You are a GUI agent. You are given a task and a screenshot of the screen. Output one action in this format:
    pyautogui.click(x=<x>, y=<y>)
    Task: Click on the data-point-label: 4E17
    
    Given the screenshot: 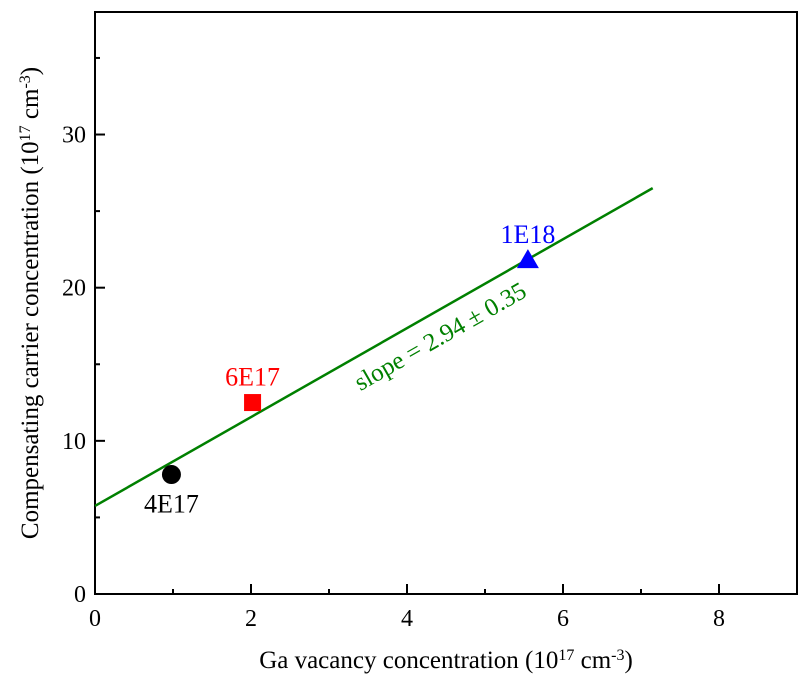 What is the action you would take?
    pyautogui.click(x=171, y=504)
    